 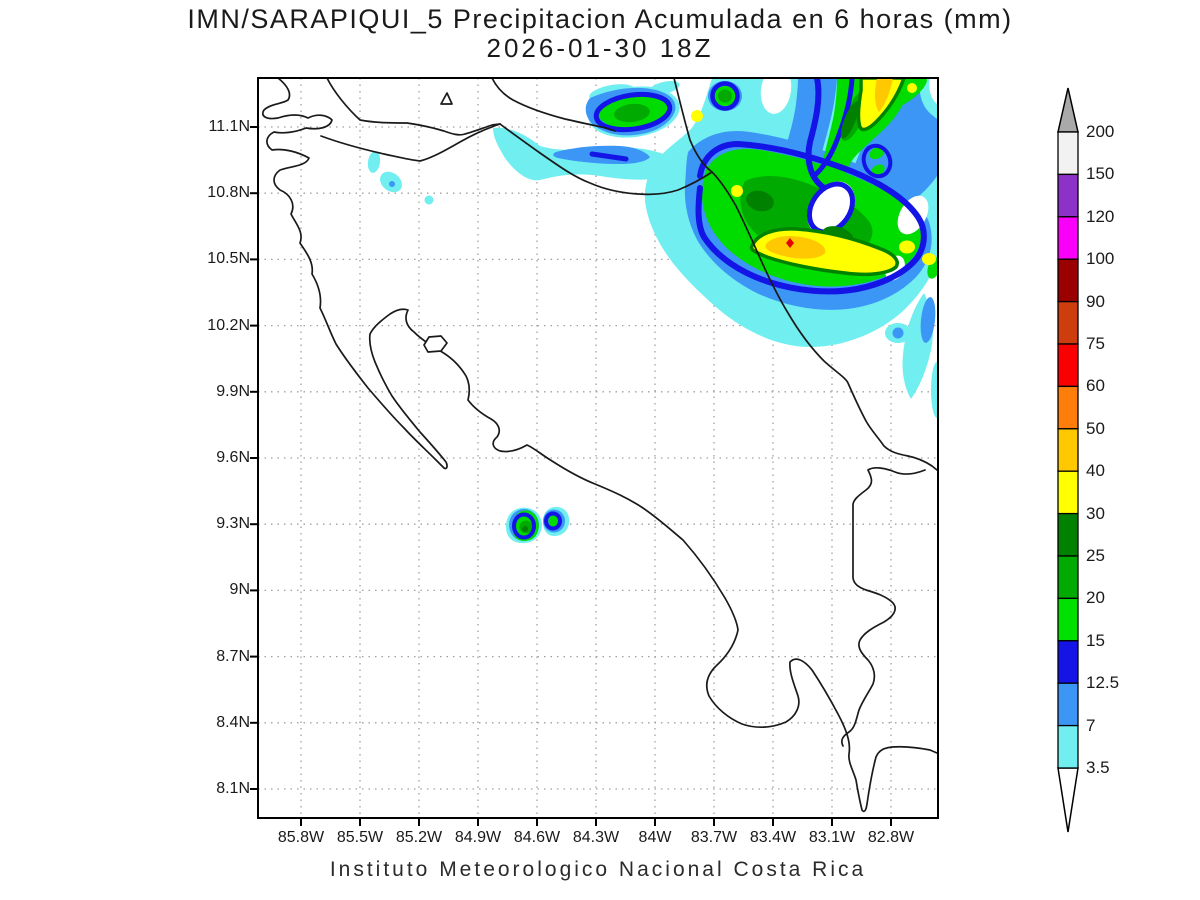 I want to click on precip-max-dot, so click(x=790, y=243).